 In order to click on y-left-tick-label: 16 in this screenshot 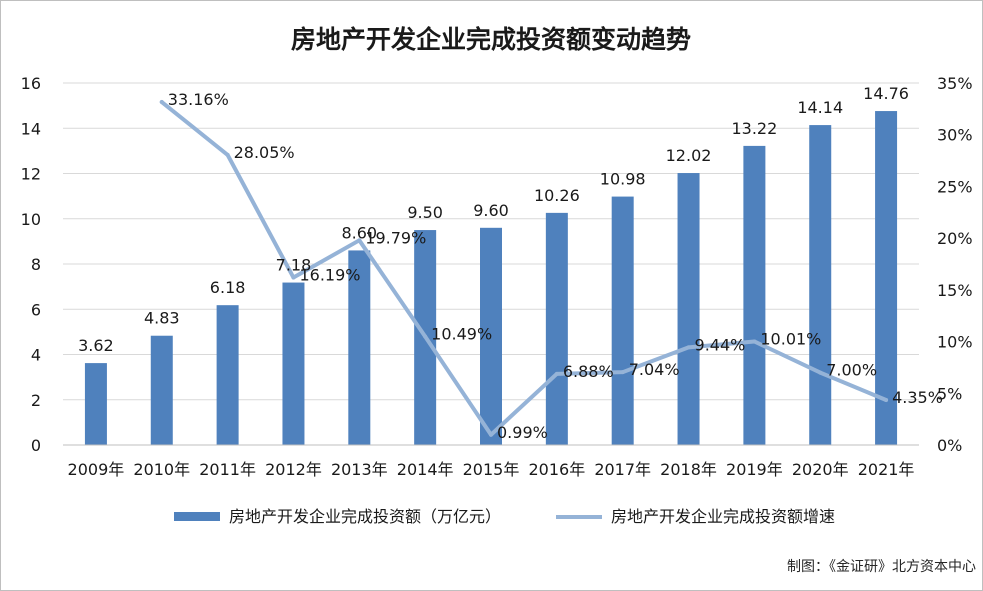, I will do `click(31, 83)`.